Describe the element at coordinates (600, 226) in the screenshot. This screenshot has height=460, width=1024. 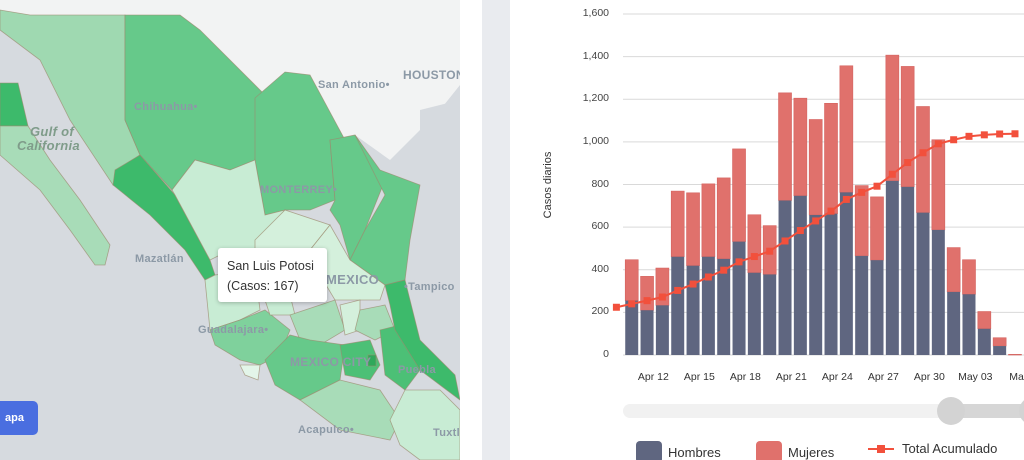
I see `y-tick-label: 600` at that location.